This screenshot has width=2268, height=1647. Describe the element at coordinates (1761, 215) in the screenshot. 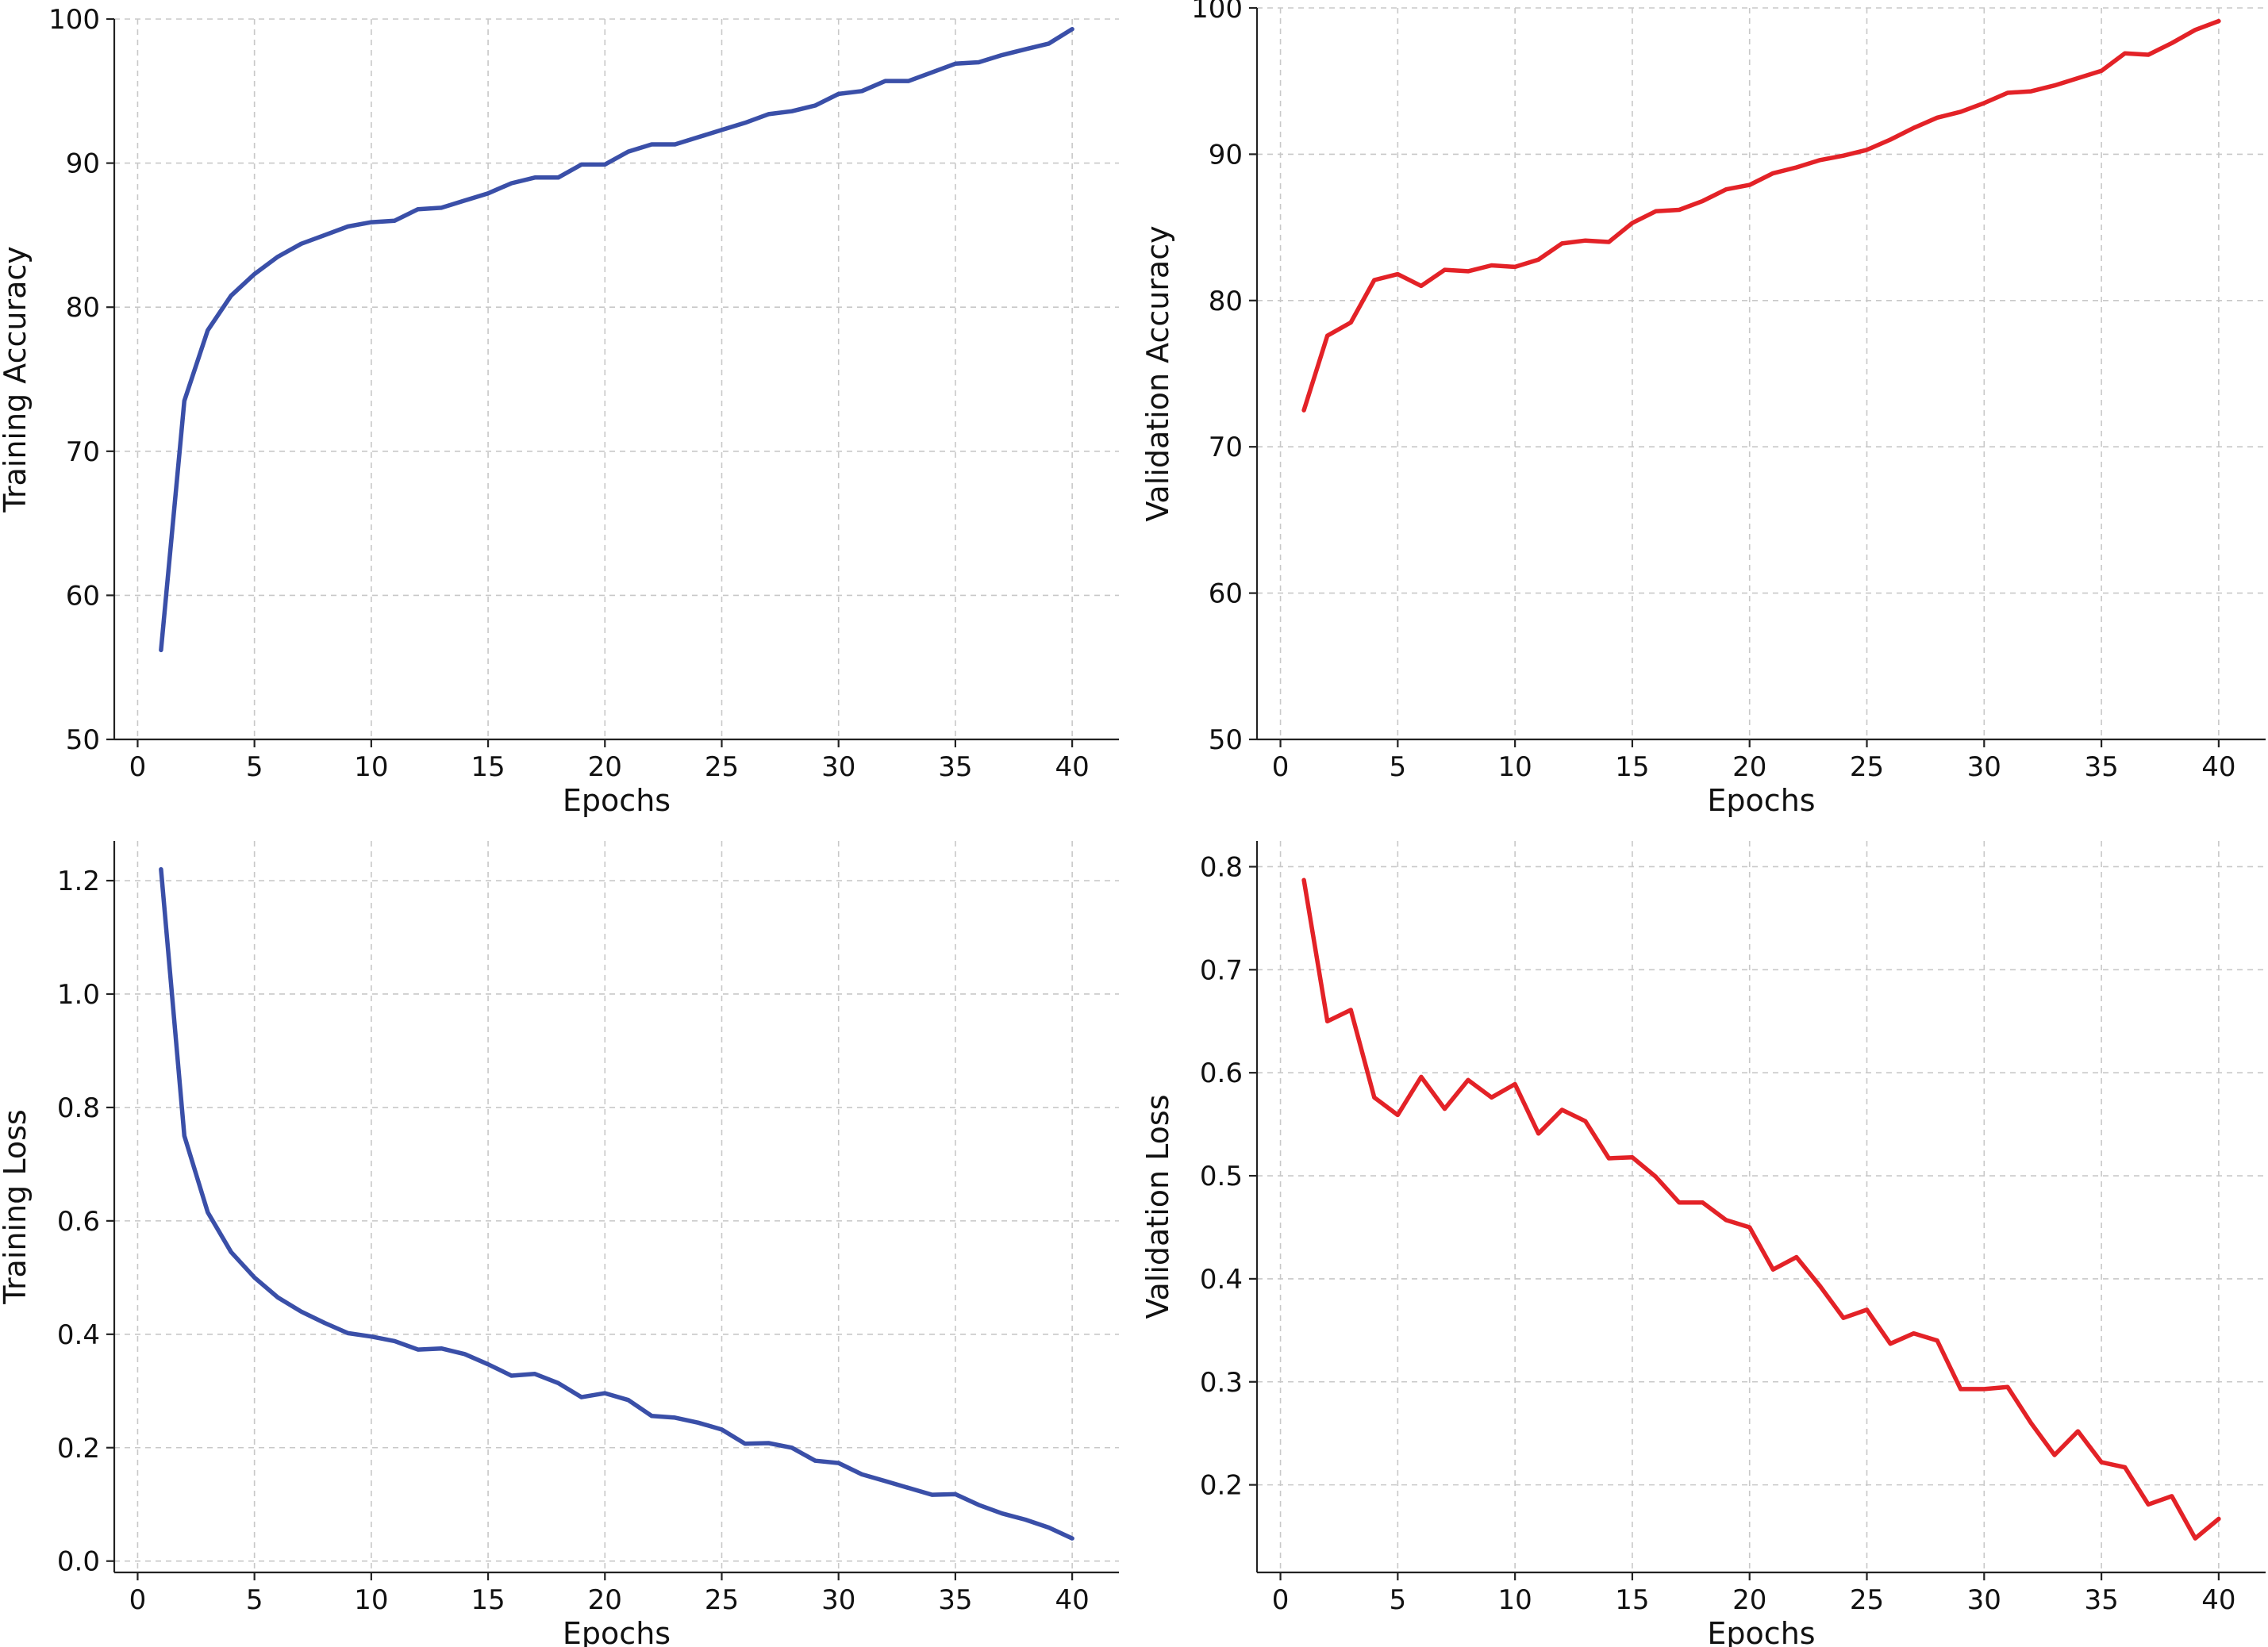

I see `validation-accuracy-line` at that location.